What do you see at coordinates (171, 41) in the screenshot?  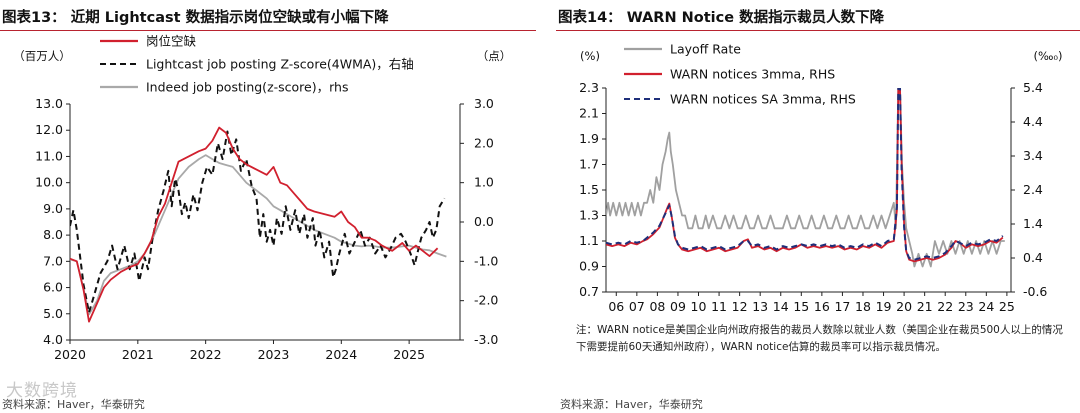 I see `legend-label-1: 岗位空缺` at bounding box center [171, 41].